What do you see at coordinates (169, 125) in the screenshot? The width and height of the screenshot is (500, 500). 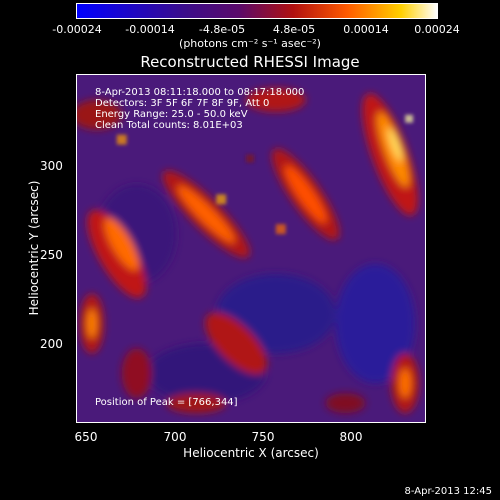 I see `annotation-method: Clean Total counts: 8.01E+03` at bounding box center [169, 125].